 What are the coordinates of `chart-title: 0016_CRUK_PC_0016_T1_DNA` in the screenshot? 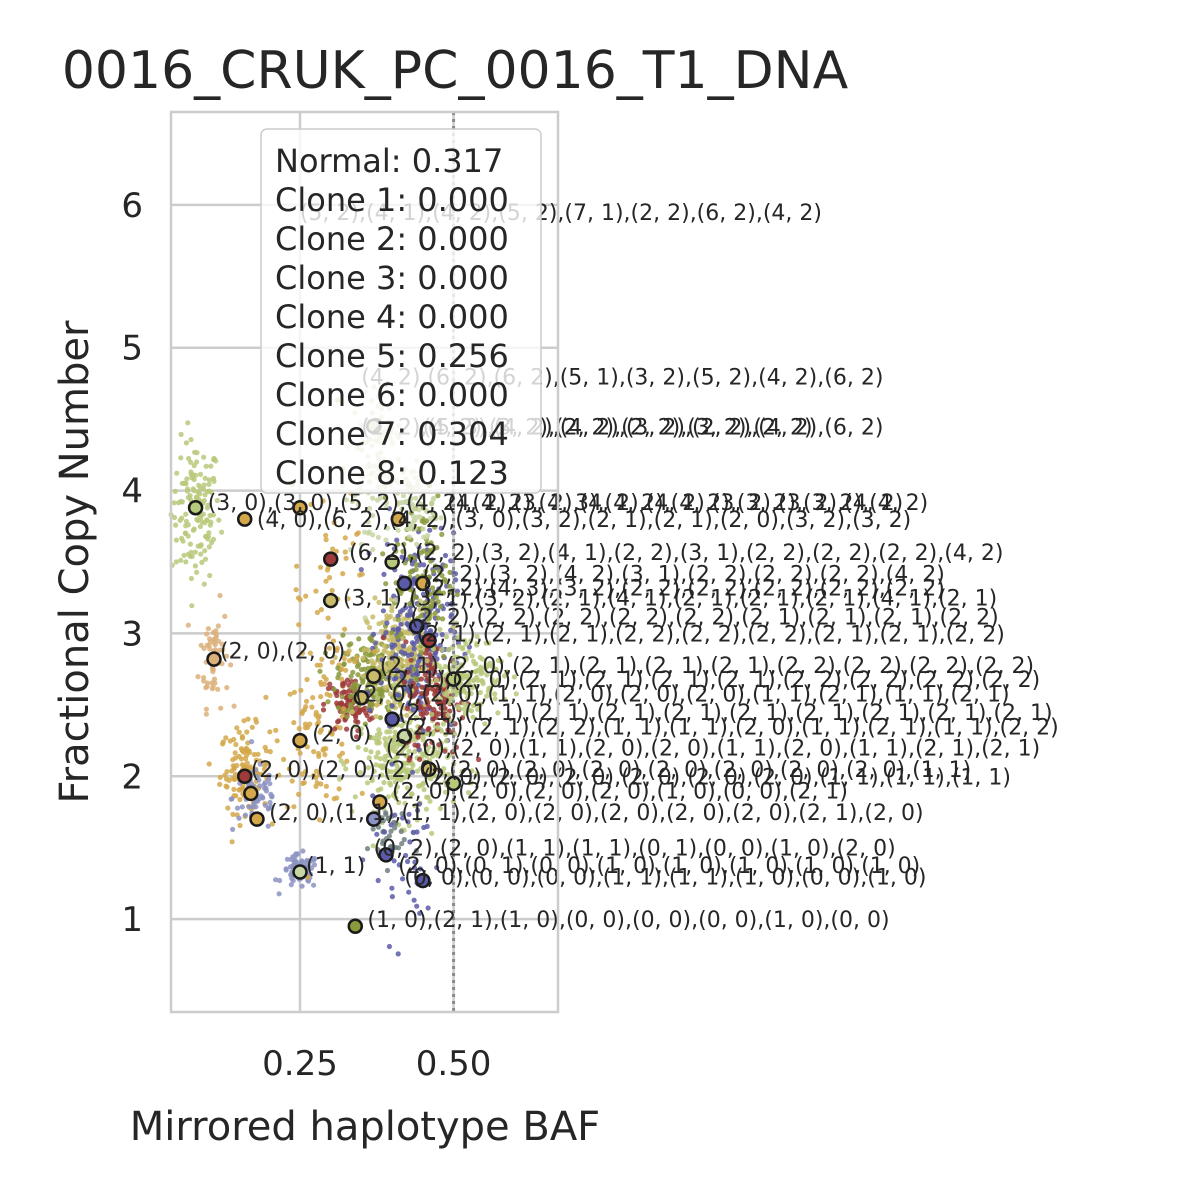 It's located at (455, 71).